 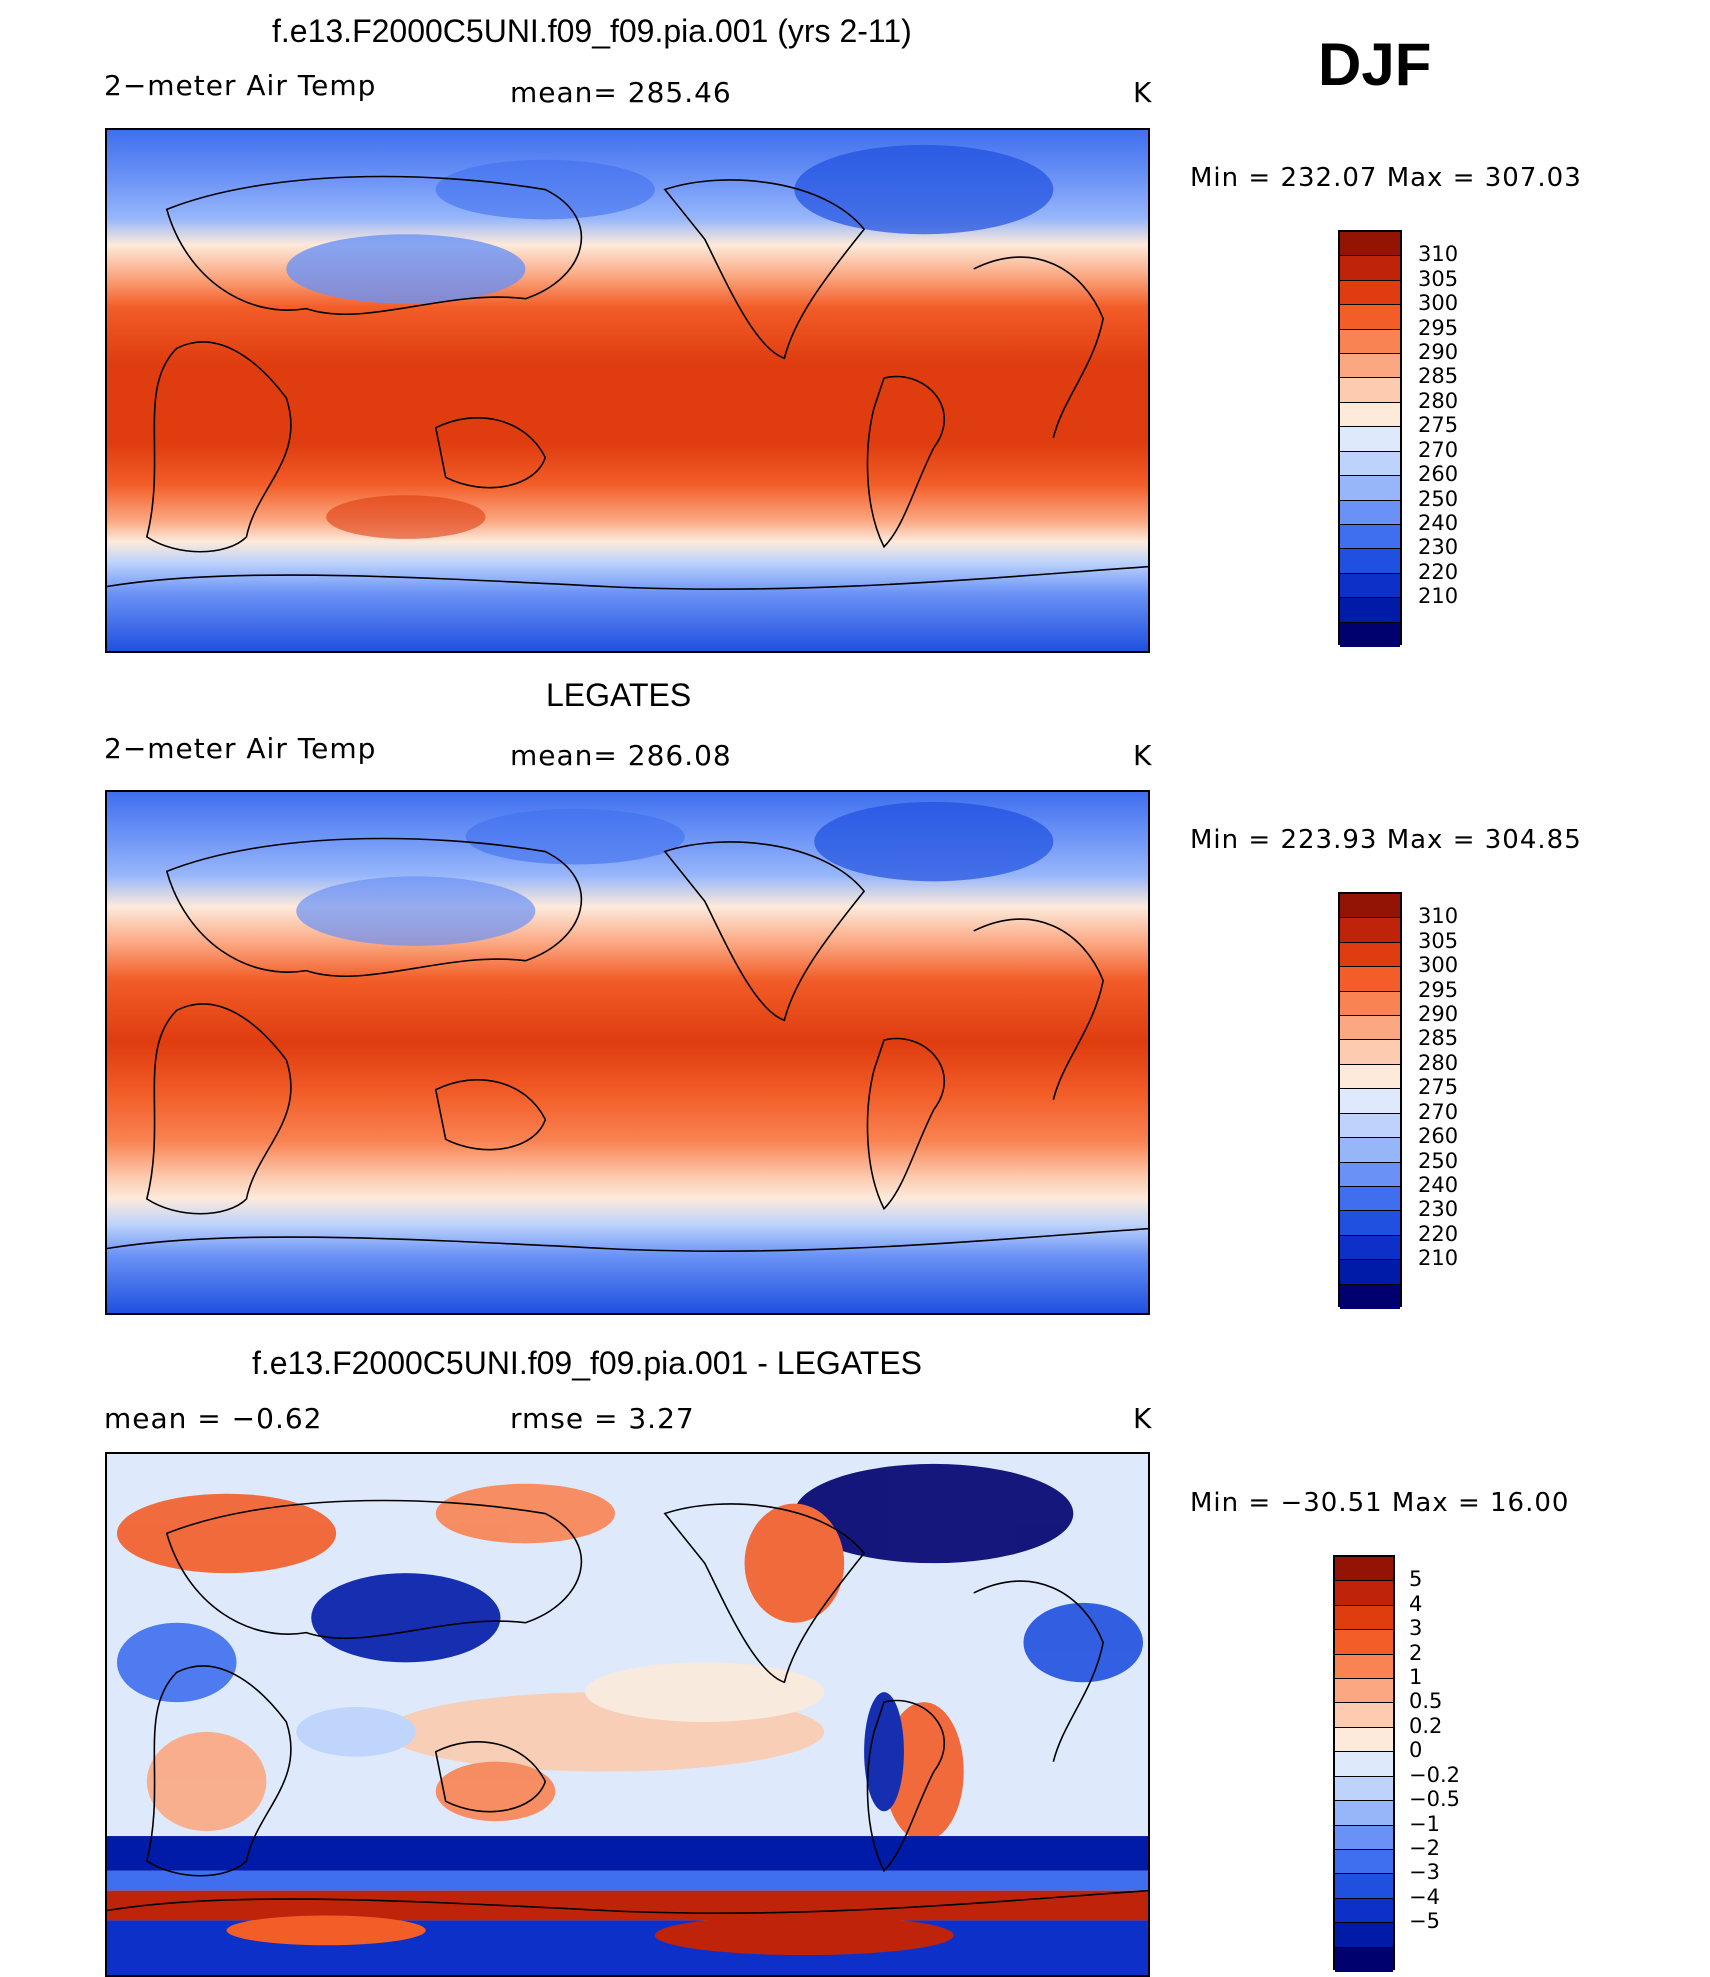 I want to click on colorbar-tick-label: 4, so click(x=1416, y=1603).